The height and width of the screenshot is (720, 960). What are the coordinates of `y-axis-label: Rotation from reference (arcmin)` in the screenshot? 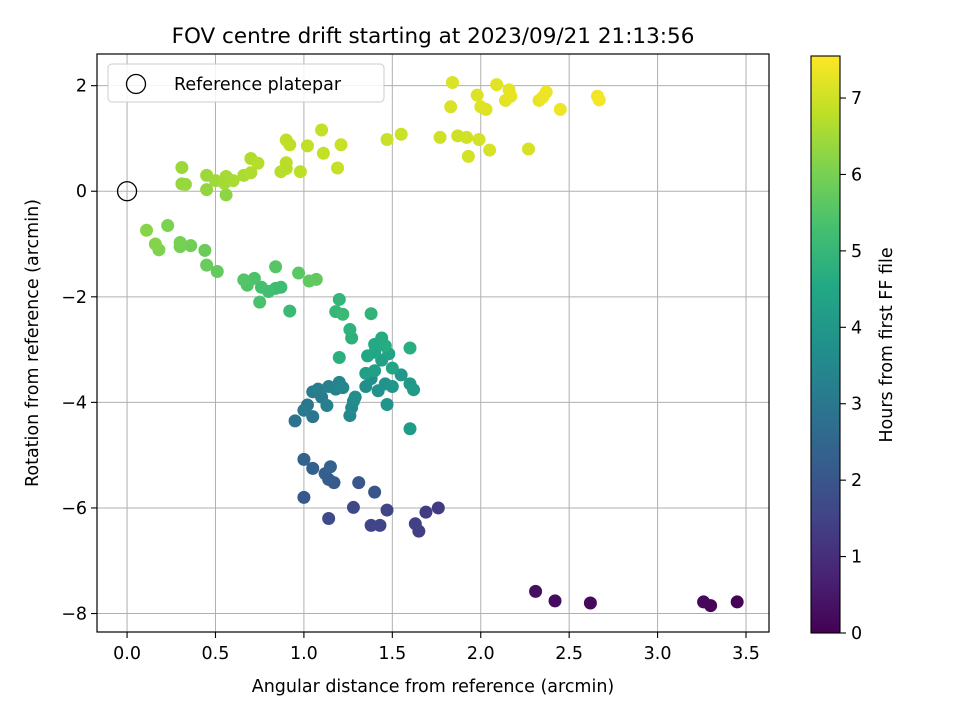 It's located at (33, 343).